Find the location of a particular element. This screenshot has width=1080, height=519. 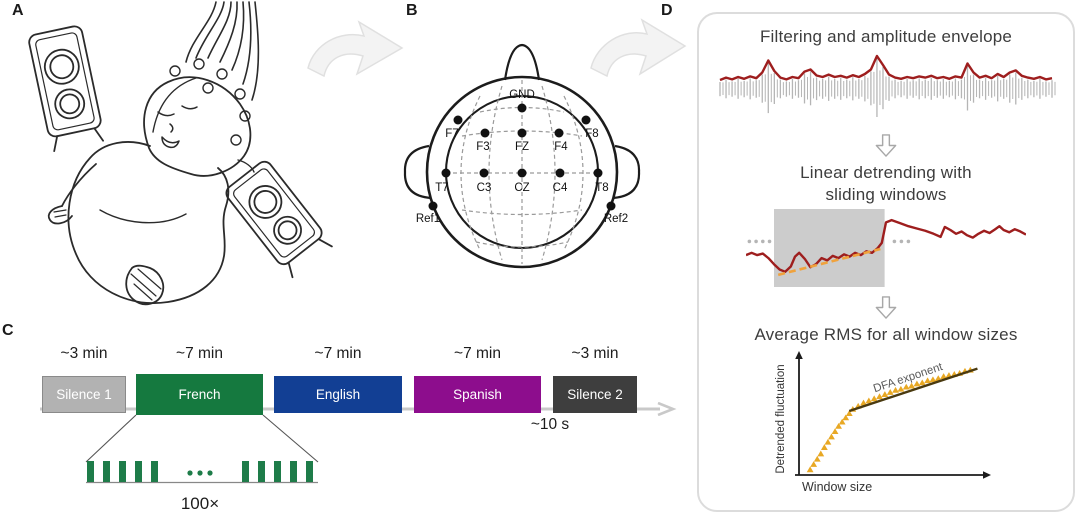

block-label-french: French is located at coordinates (199, 394).